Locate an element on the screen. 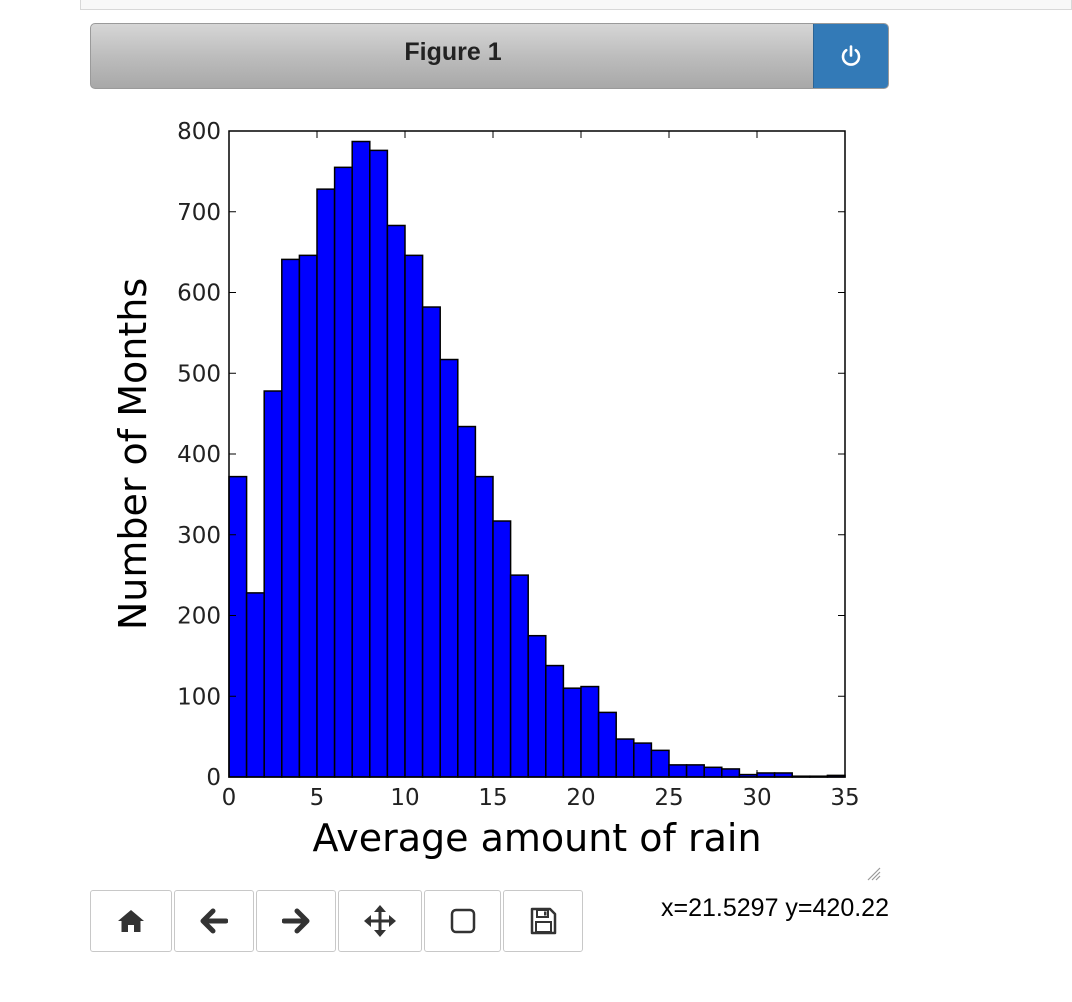 The height and width of the screenshot is (1002, 1072). y-tick-label: 700 is located at coordinates (199, 213).